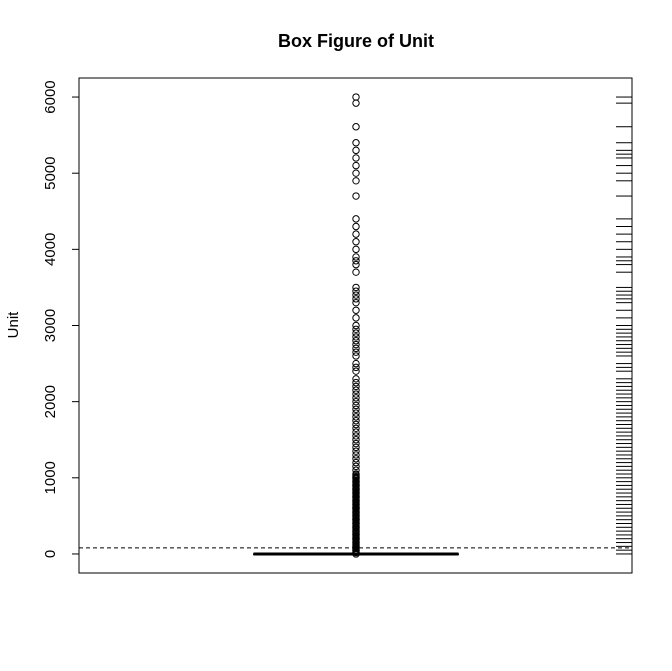 The image size is (672, 671). I want to click on outlier-points, so click(356, 325).